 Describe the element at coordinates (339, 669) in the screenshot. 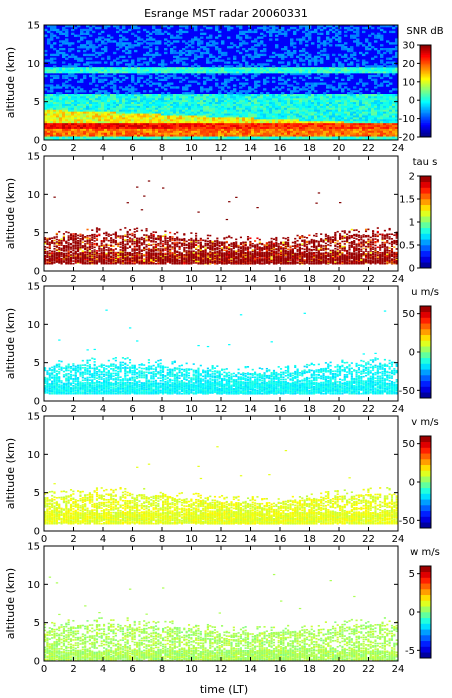

I see `x-tick-label: 20` at that location.